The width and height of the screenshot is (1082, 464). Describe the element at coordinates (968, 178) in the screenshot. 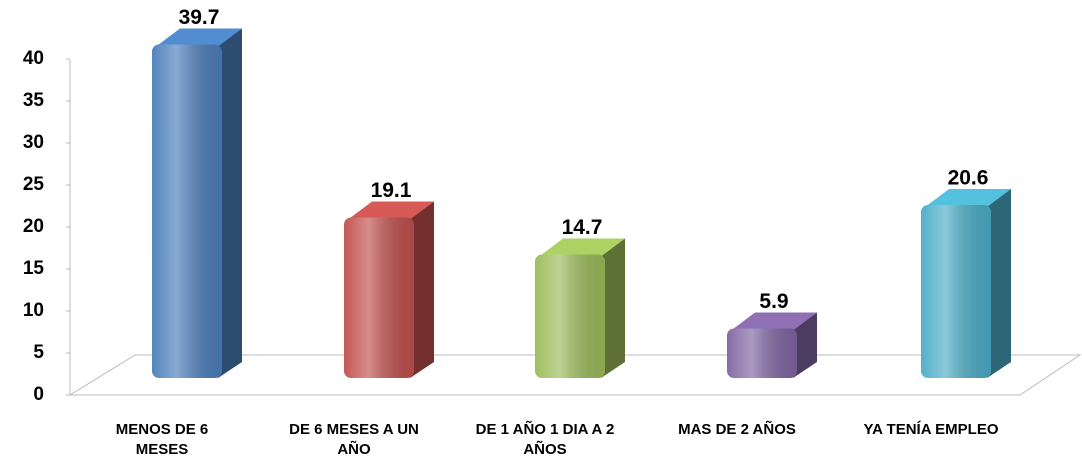

I see `value-label: 20.6` at that location.